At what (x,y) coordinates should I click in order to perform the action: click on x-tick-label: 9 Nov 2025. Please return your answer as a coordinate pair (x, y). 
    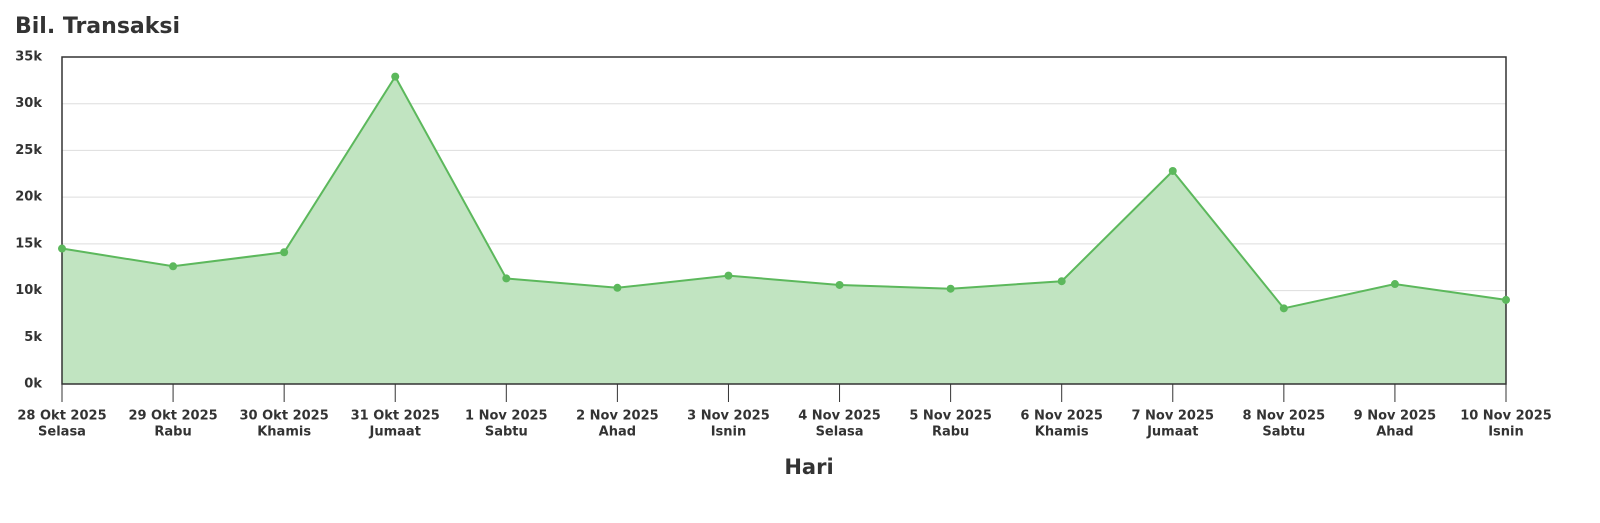
    Looking at the image, I should click on (1395, 416).